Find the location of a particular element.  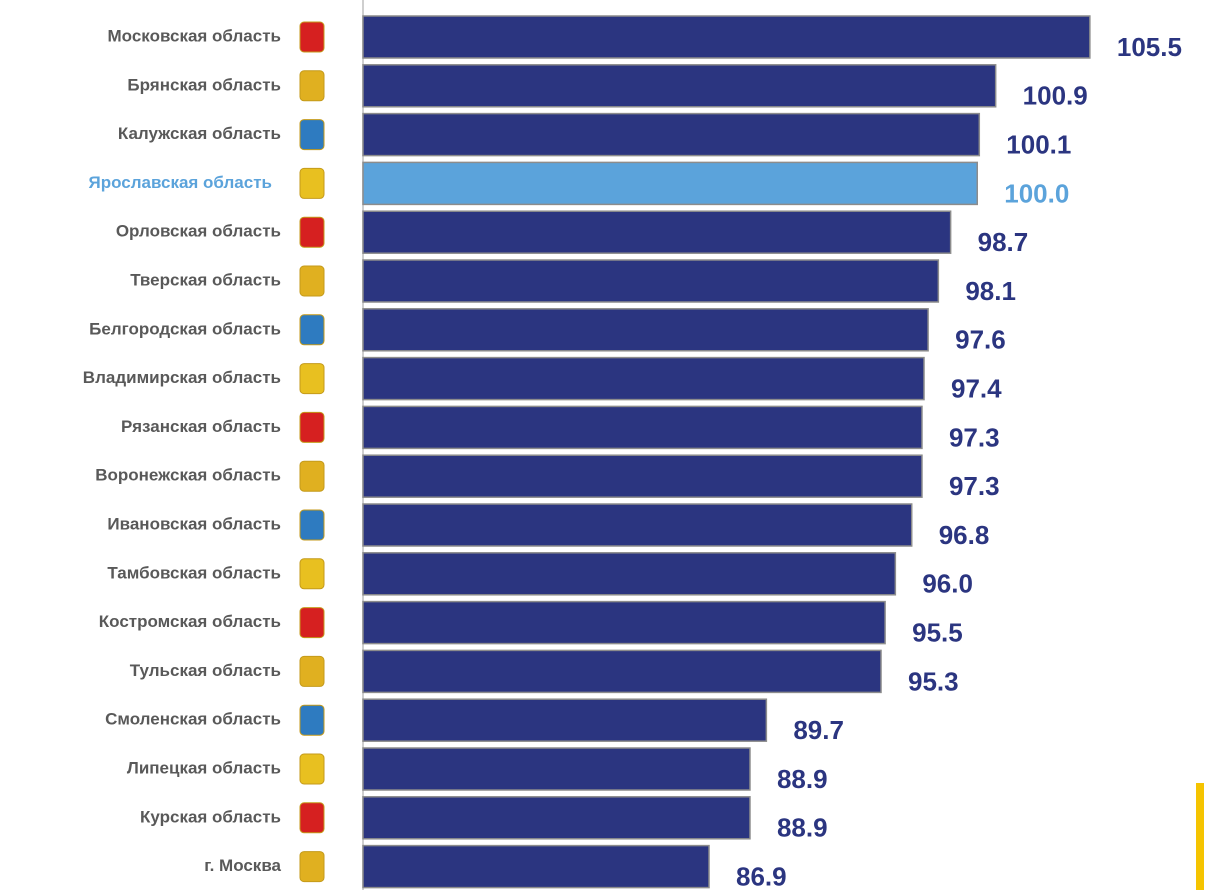

value-label: 96.0 is located at coordinates (947, 584).